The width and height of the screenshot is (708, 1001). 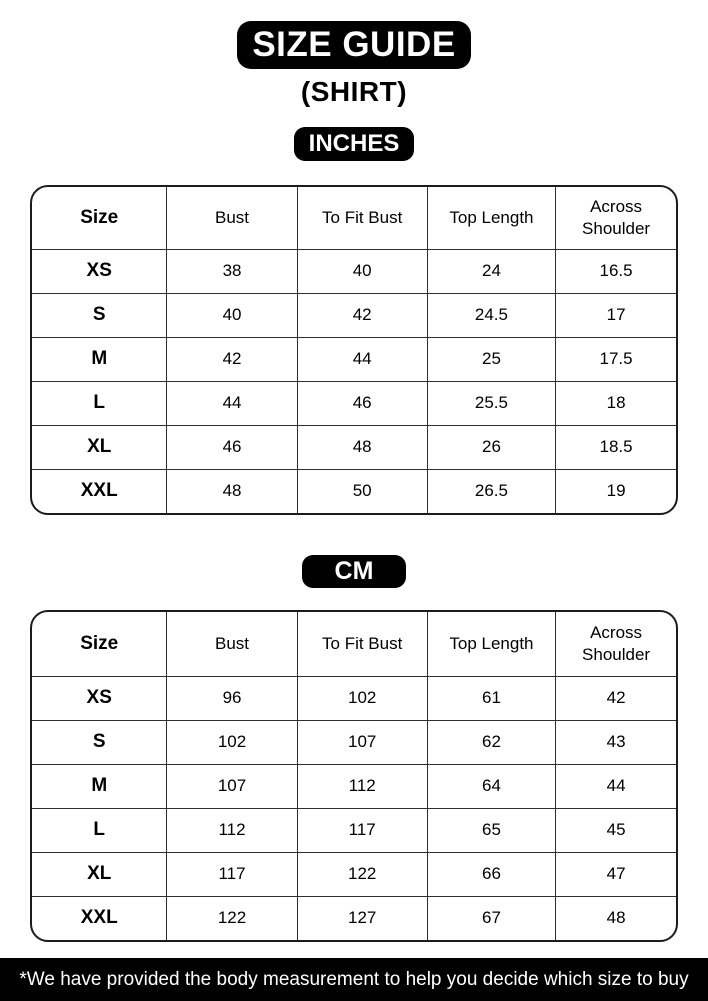 I want to click on top-length-cell: 64, so click(x=491, y=786).